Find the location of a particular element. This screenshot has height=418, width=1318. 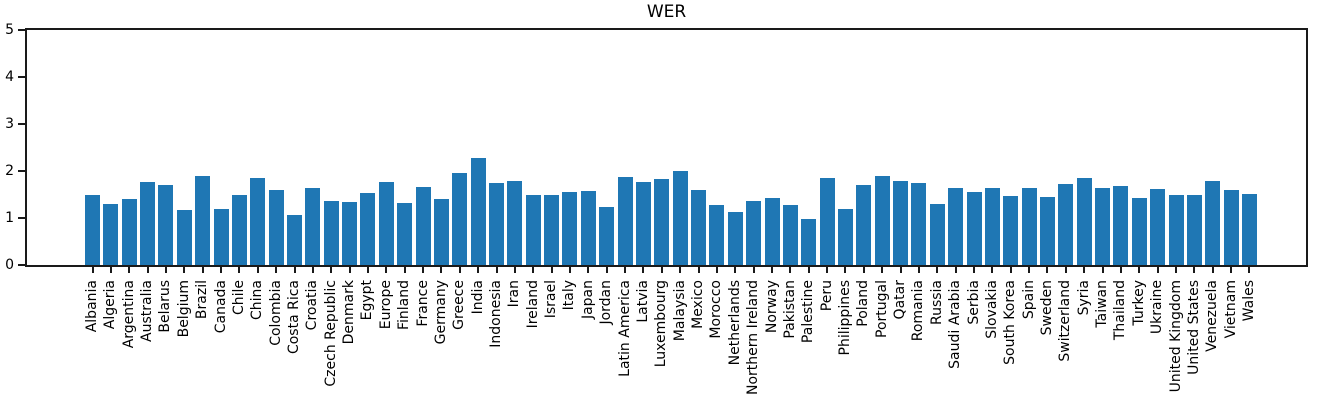

y-tick is located at coordinates (21, 124).